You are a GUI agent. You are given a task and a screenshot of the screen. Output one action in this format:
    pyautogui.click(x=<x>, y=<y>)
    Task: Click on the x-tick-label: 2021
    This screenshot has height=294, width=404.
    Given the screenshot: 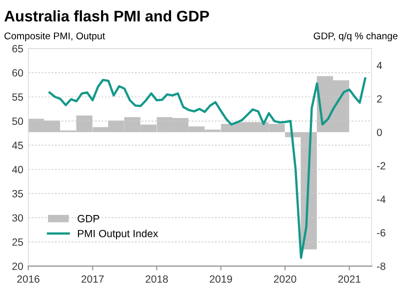 What is the action you would take?
    pyautogui.click(x=349, y=279)
    